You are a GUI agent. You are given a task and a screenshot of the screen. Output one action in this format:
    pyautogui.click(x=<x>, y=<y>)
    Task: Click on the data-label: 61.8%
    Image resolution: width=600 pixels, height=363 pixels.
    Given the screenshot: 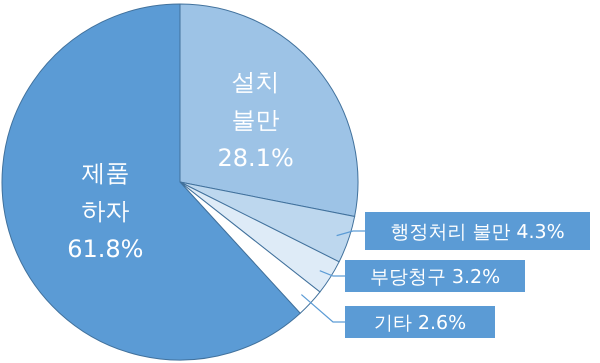 What is the action you would take?
    pyautogui.click(x=105, y=249)
    